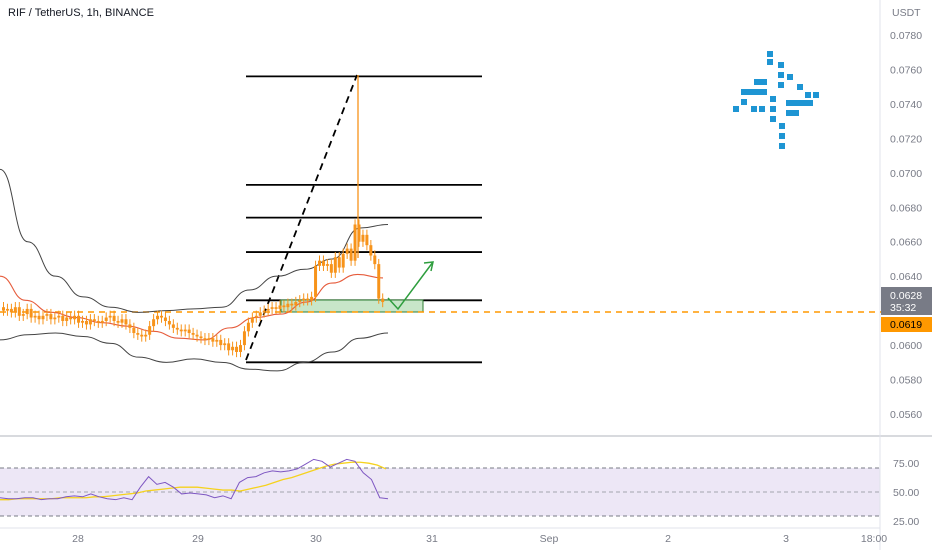 The height and width of the screenshot is (550, 932). What do you see at coordinates (906, 324) in the screenshot?
I see `level-price-tag: 0.0619` at bounding box center [906, 324].